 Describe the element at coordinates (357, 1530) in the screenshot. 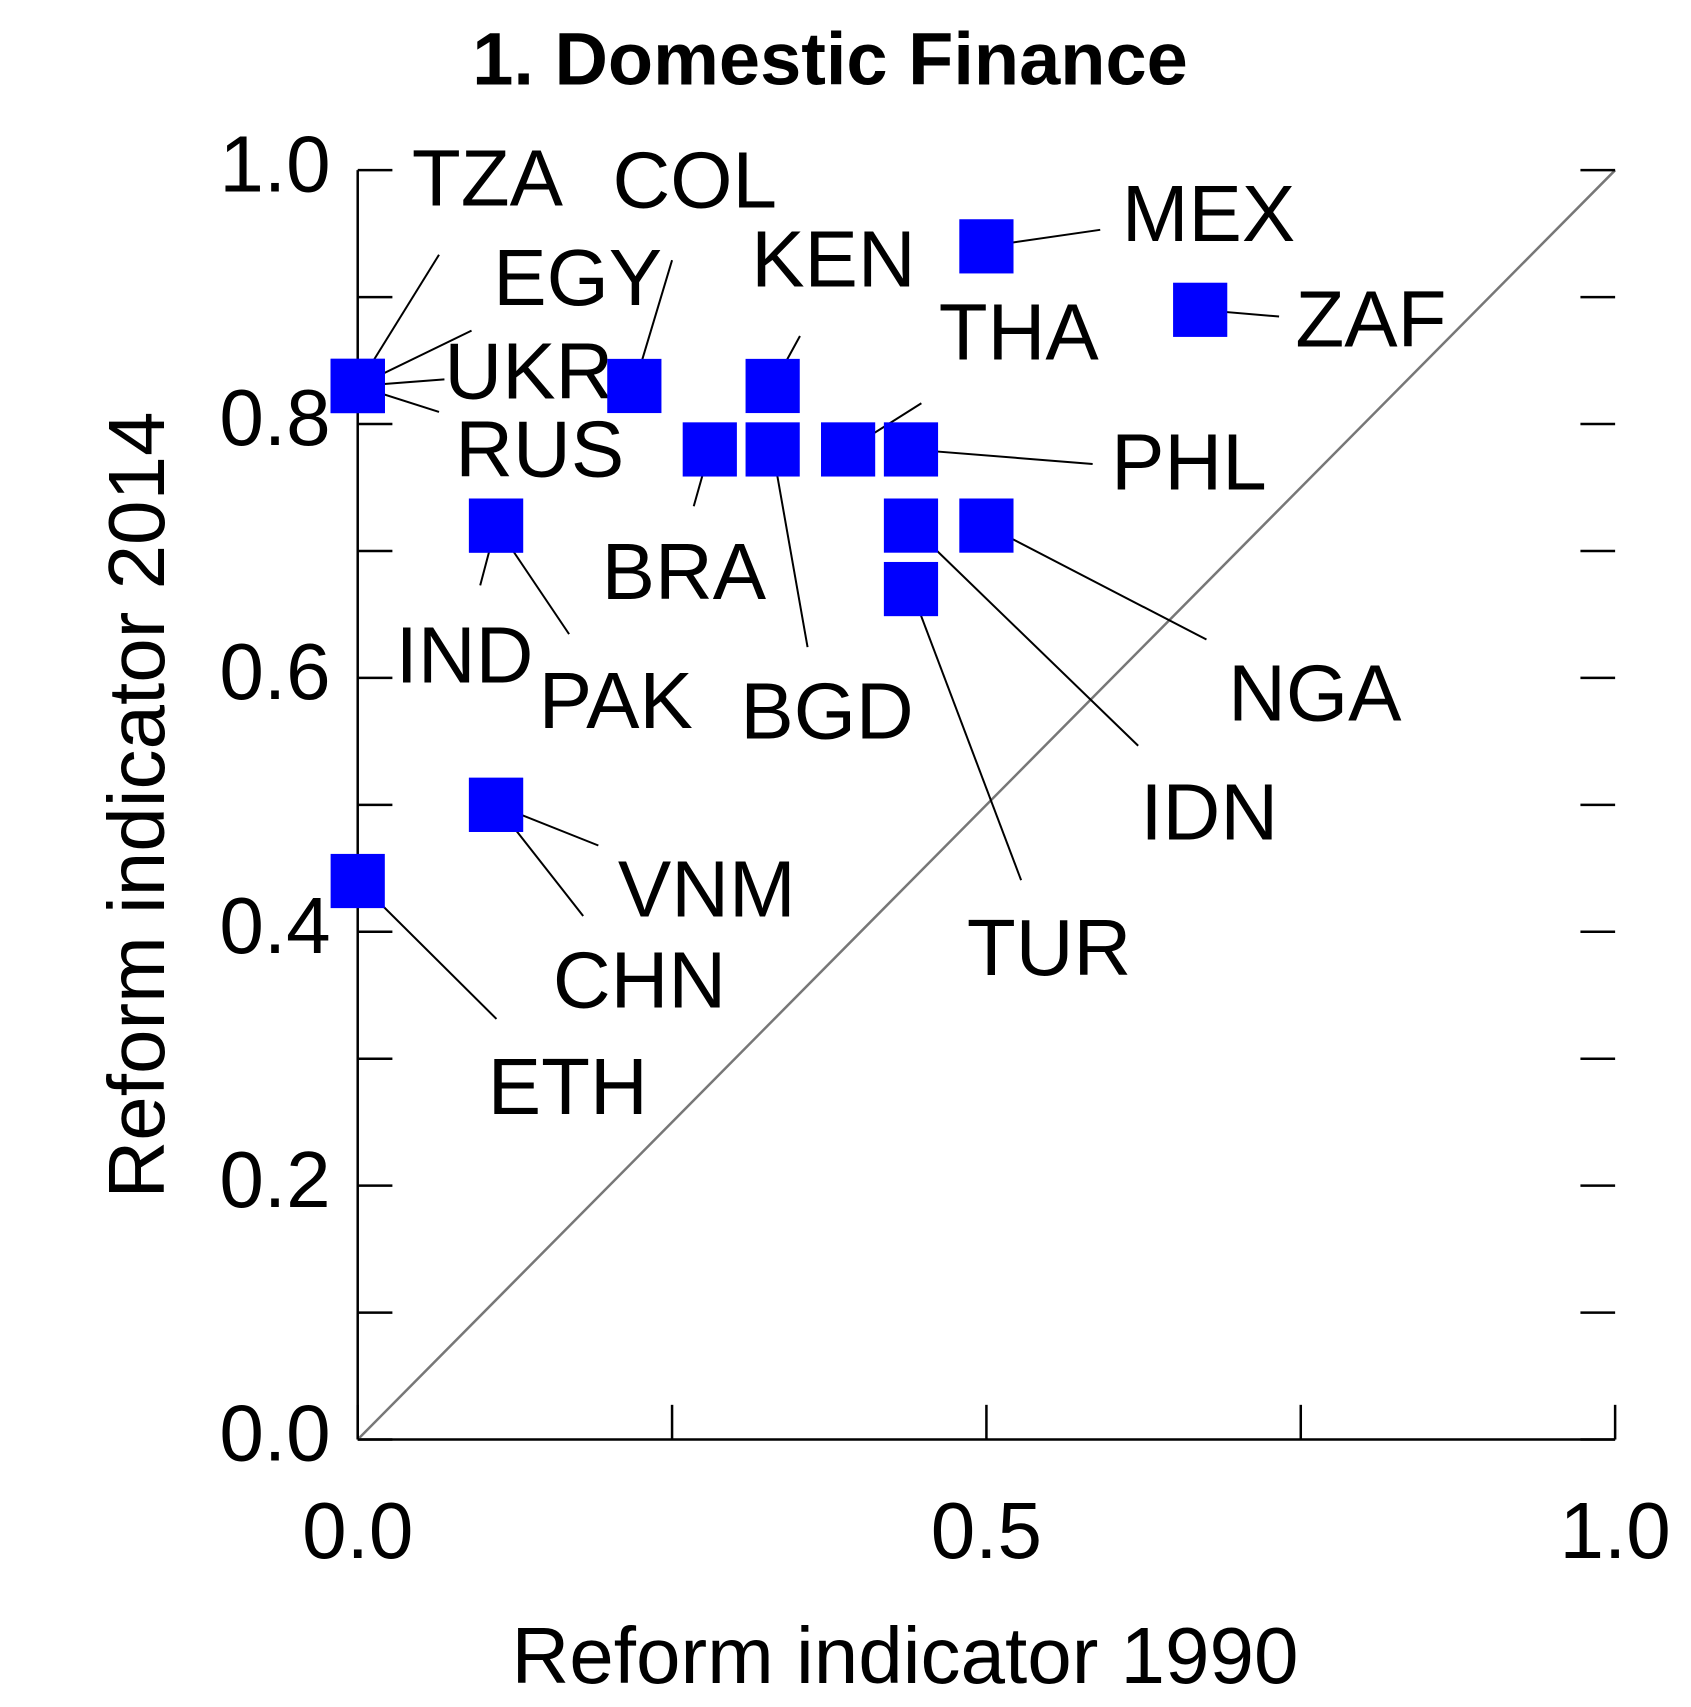

I see `x-tick-label: 0.0` at that location.